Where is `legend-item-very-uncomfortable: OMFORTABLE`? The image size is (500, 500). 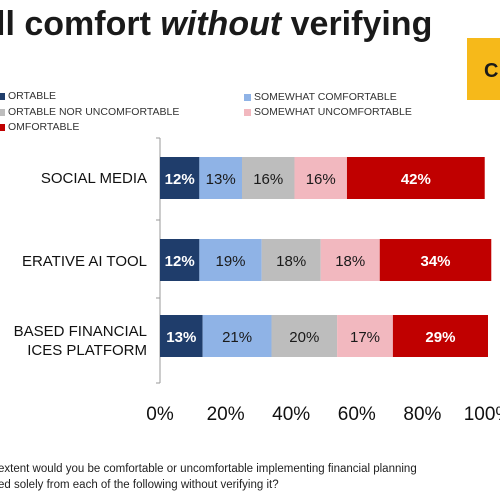 legend-item-very-uncomfortable: OMFORTABLE is located at coordinates (39, 127).